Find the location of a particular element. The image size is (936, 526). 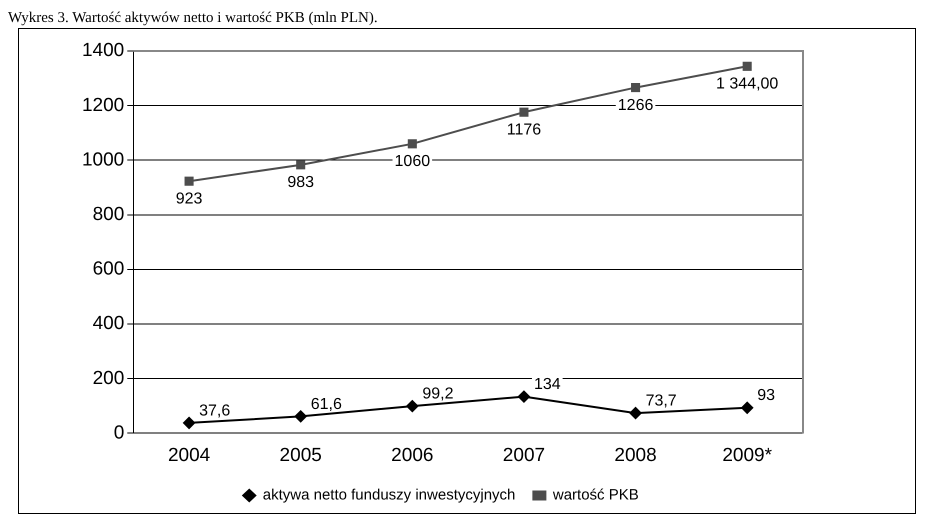

data-label: 983 is located at coordinates (300, 183).